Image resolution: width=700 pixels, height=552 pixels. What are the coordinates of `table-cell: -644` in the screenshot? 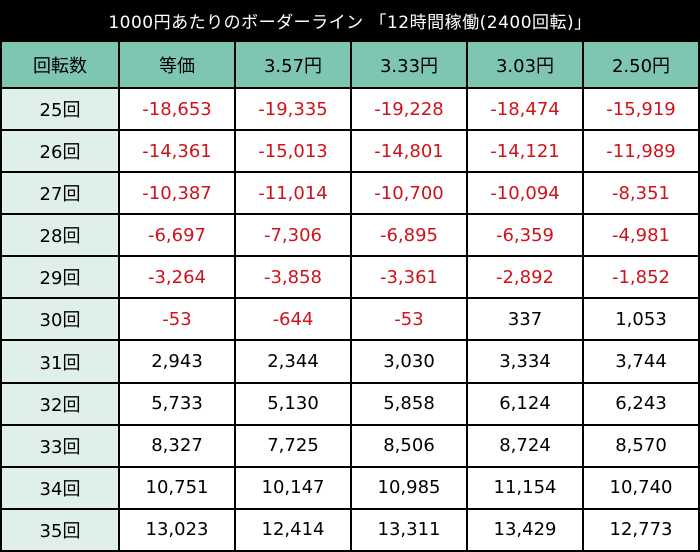 It's located at (293, 319).